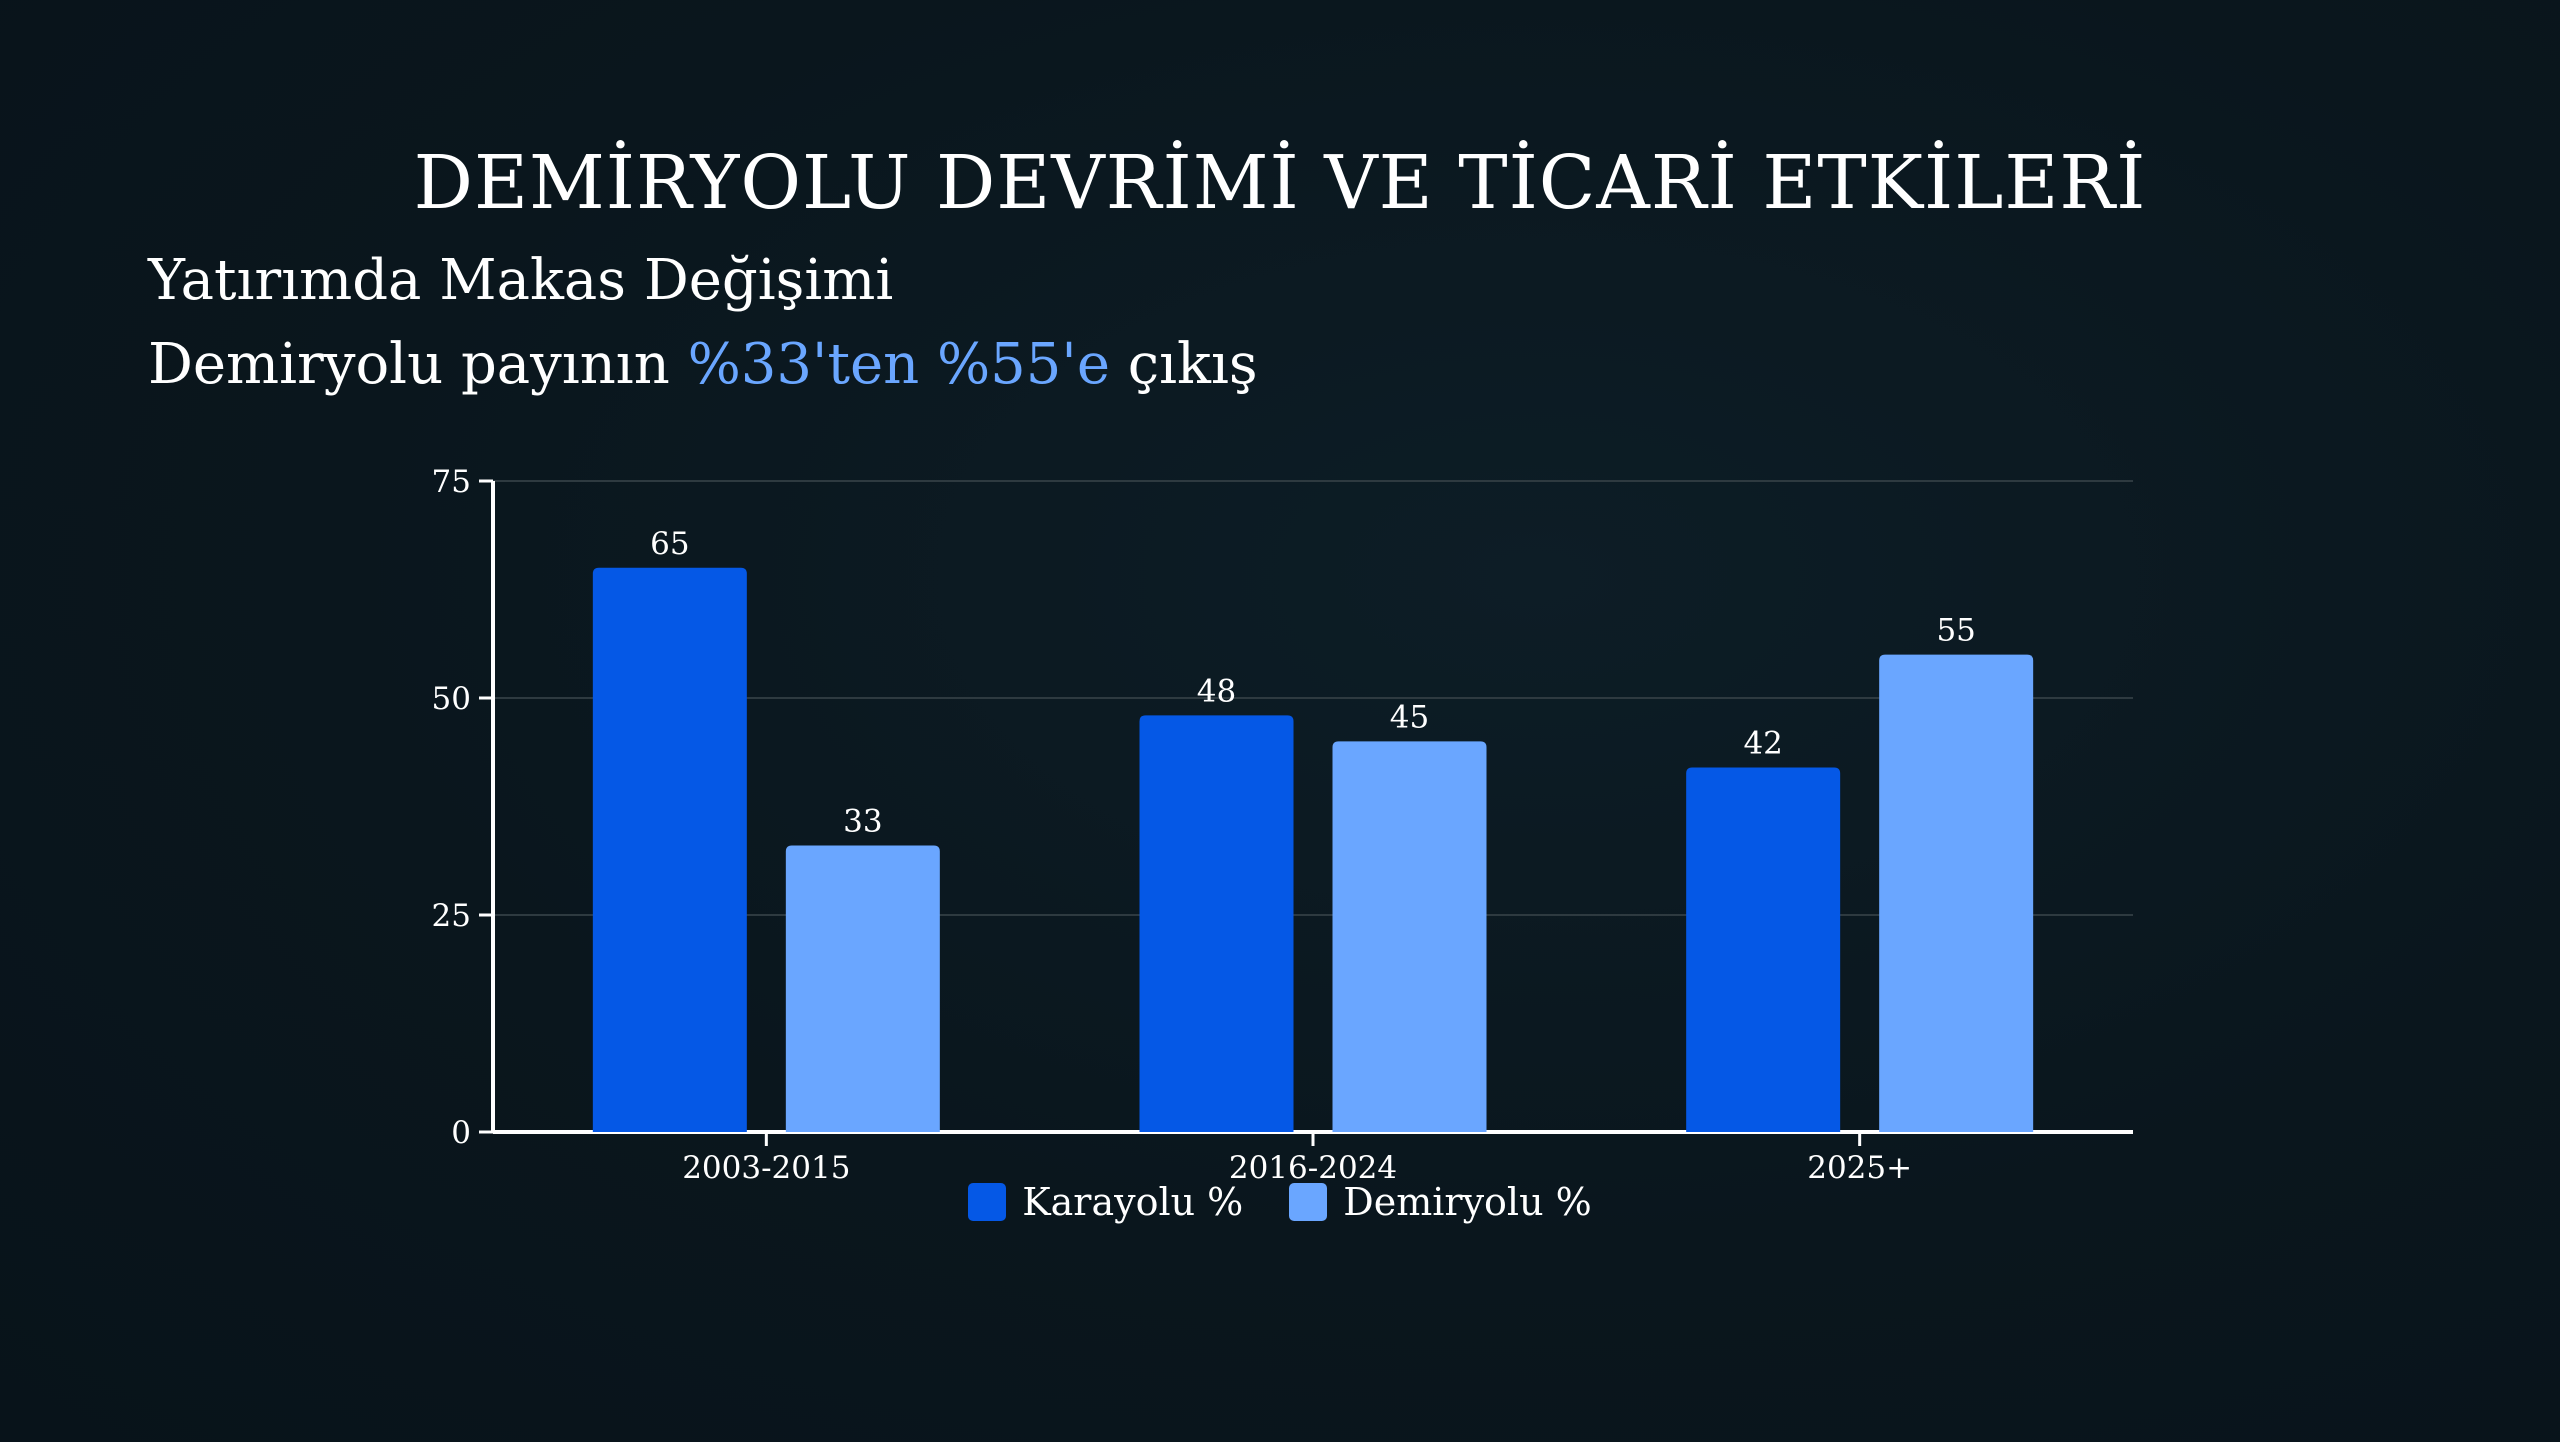  What do you see at coordinates (1308, 1202) in the screenshot?
I see `legend-swatch-demiryolu` at bounding box center [1308, 1202].